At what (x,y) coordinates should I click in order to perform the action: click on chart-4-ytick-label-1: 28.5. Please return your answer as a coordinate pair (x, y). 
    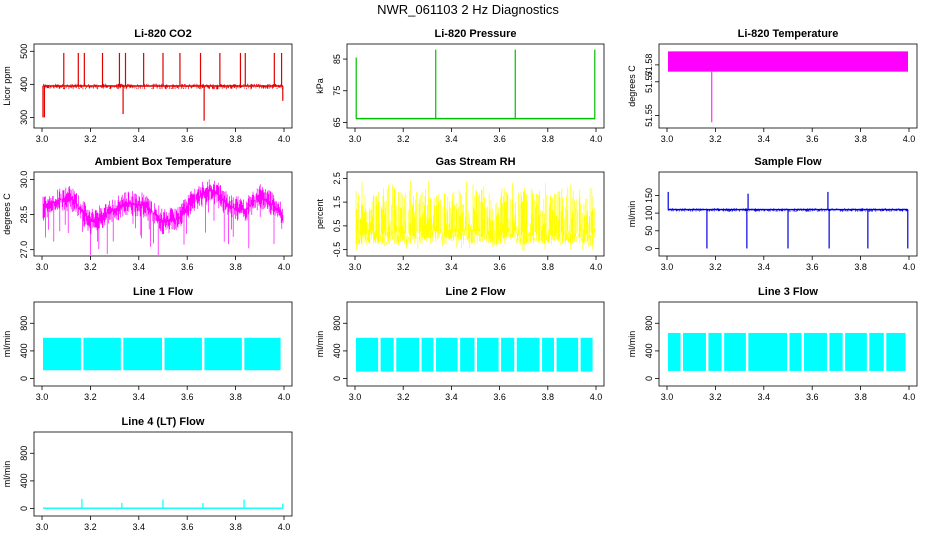
    Looking at the image, I should click on (24, 215).